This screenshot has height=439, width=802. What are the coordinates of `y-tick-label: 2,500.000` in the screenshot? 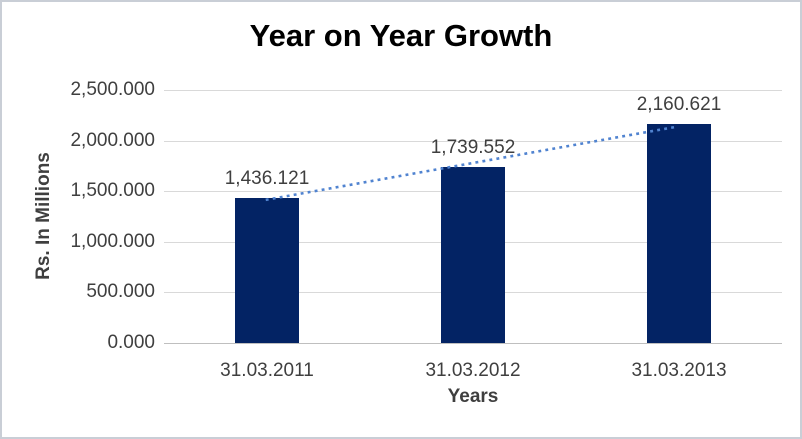 It's located at (112, 89).